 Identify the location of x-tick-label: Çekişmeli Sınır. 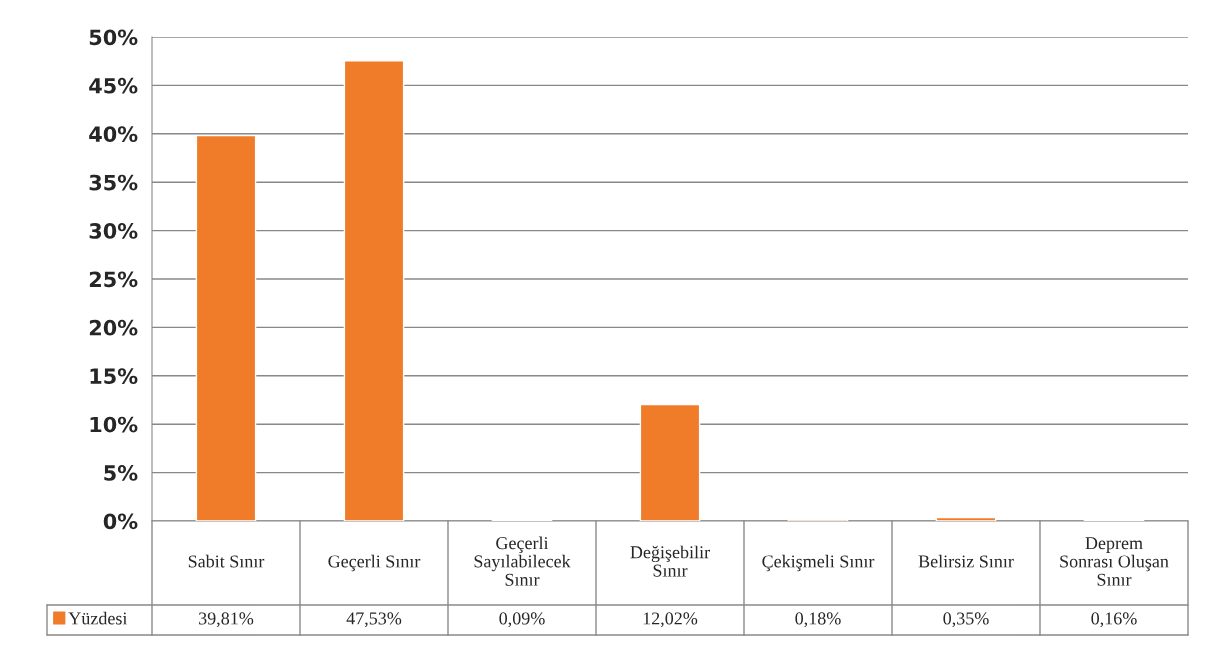
(818, 563).